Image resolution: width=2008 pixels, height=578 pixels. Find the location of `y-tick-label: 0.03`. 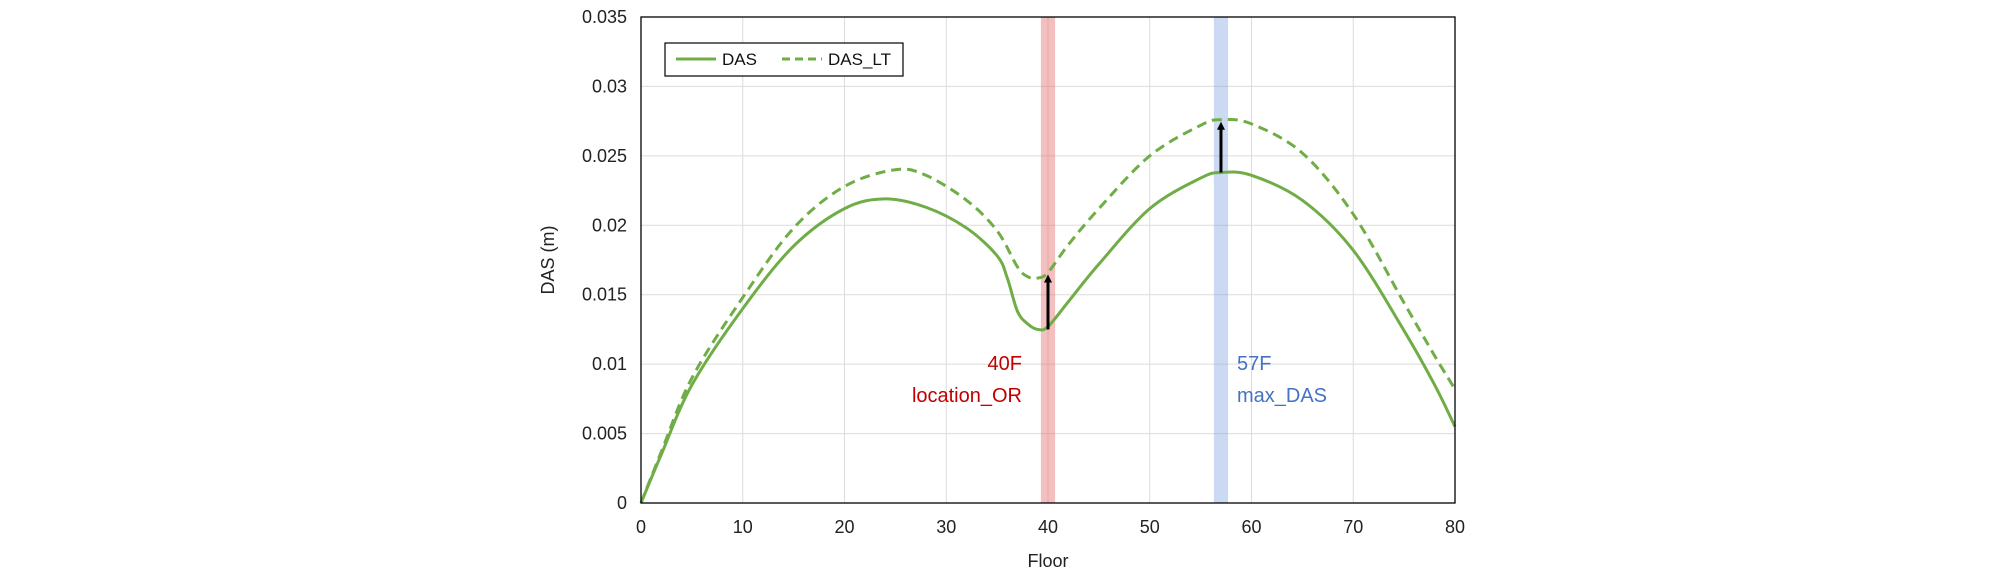

y-tick-label: 0.03 is located at coordinates (609, 86).